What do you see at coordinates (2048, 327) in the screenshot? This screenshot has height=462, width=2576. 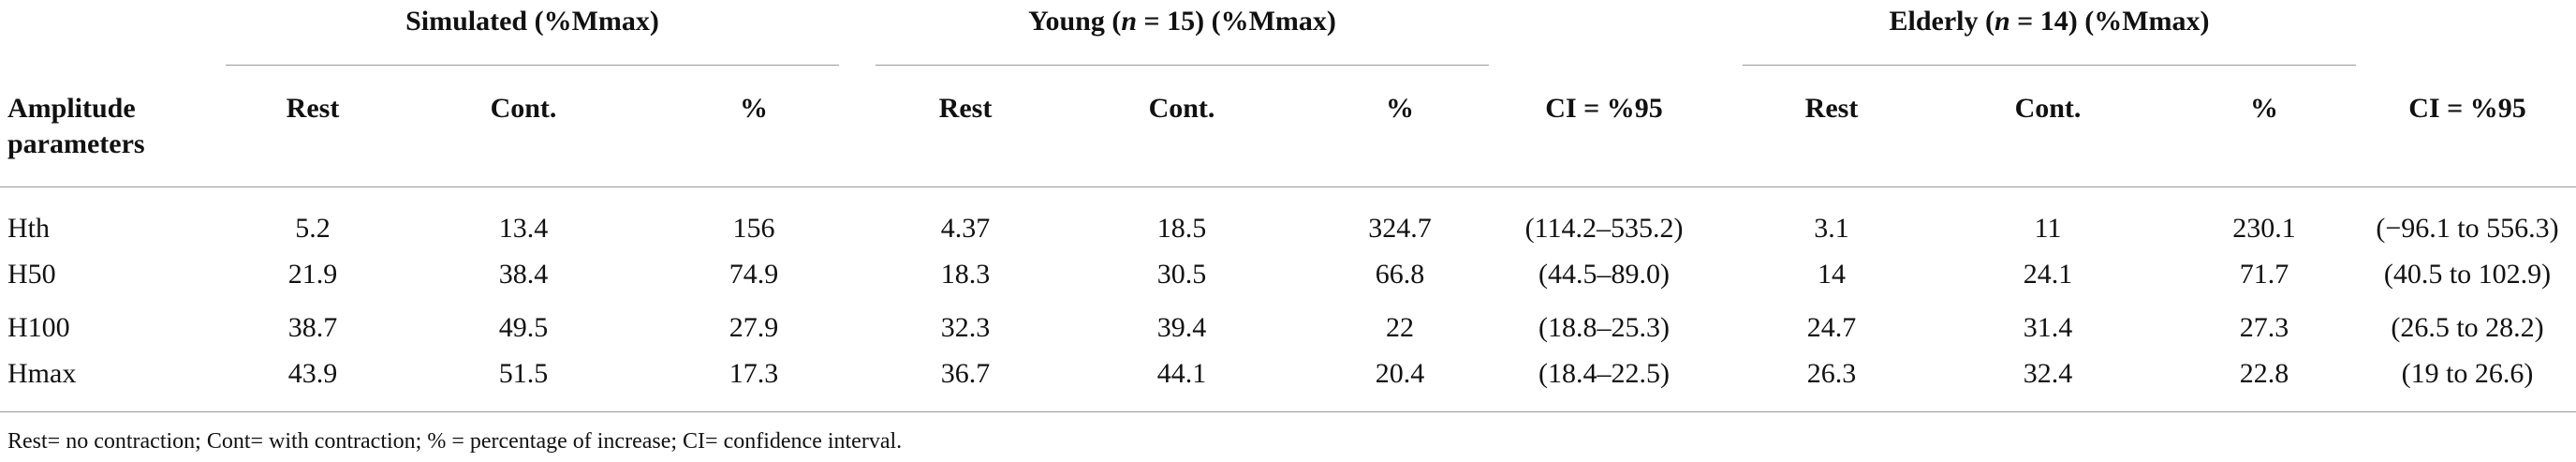 I see `cell: 31.4` at bounding box center [2048, 327].